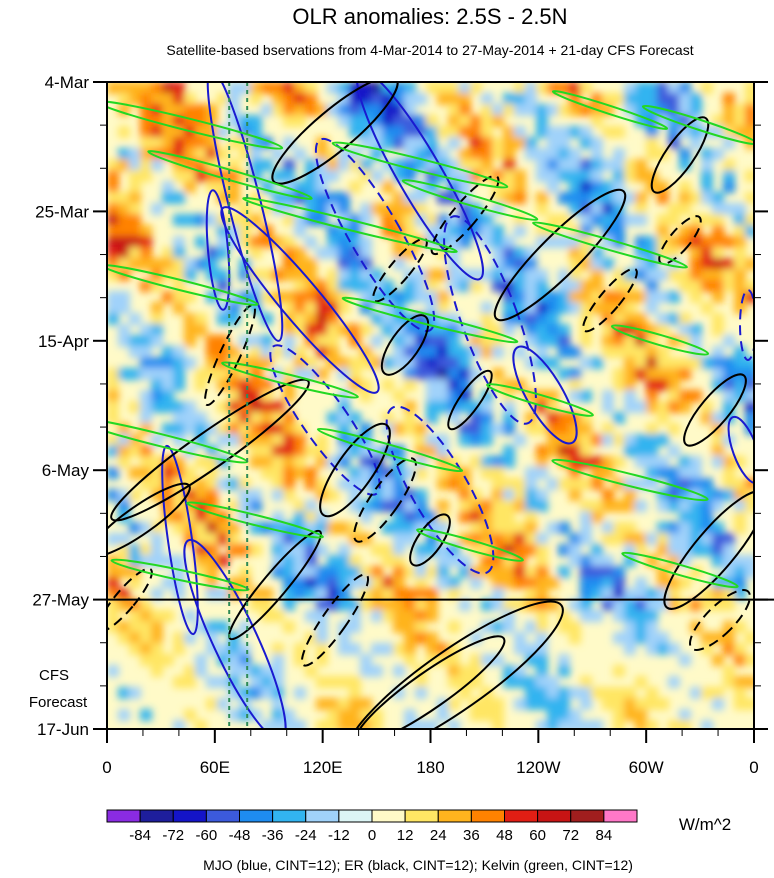  I want to click on colorbar-label: 12, so click(405, 835).